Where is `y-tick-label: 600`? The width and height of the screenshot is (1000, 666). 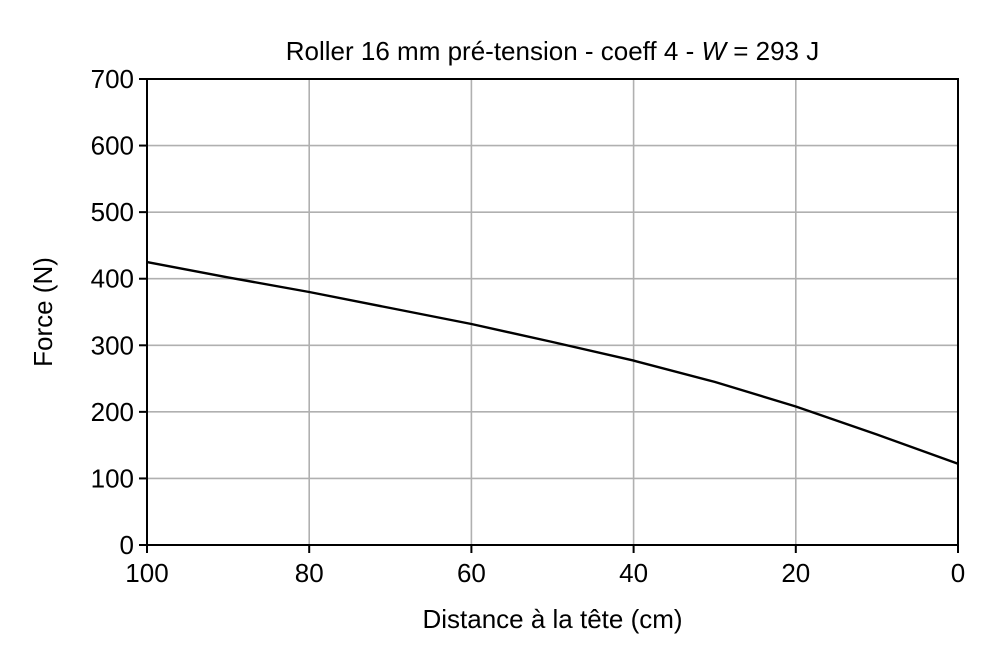 y-tick-label: 600 is located at coordinates (112, 146).